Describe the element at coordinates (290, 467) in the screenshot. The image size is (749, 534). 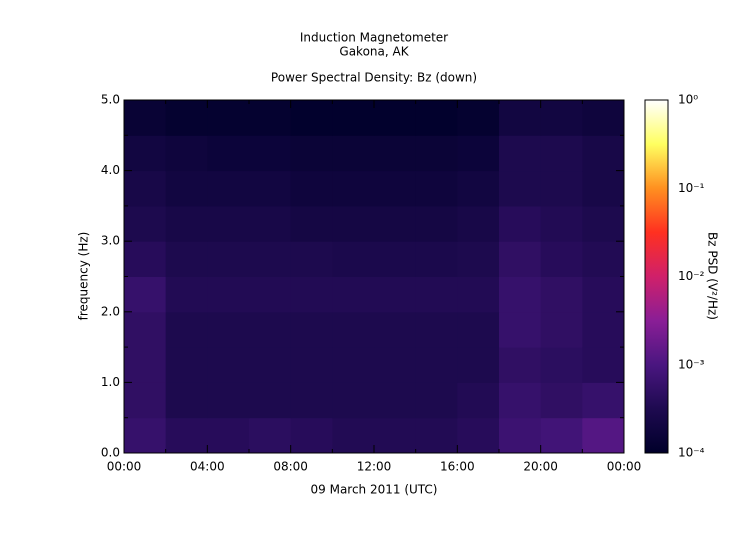
I see `x-tick-label: 08:00` at that location.